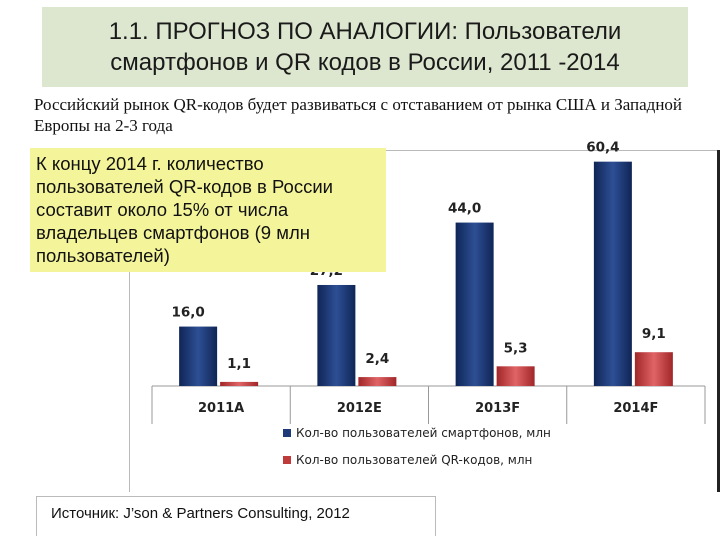  I want to click on bar-qr-2012E, so click(377, 381).